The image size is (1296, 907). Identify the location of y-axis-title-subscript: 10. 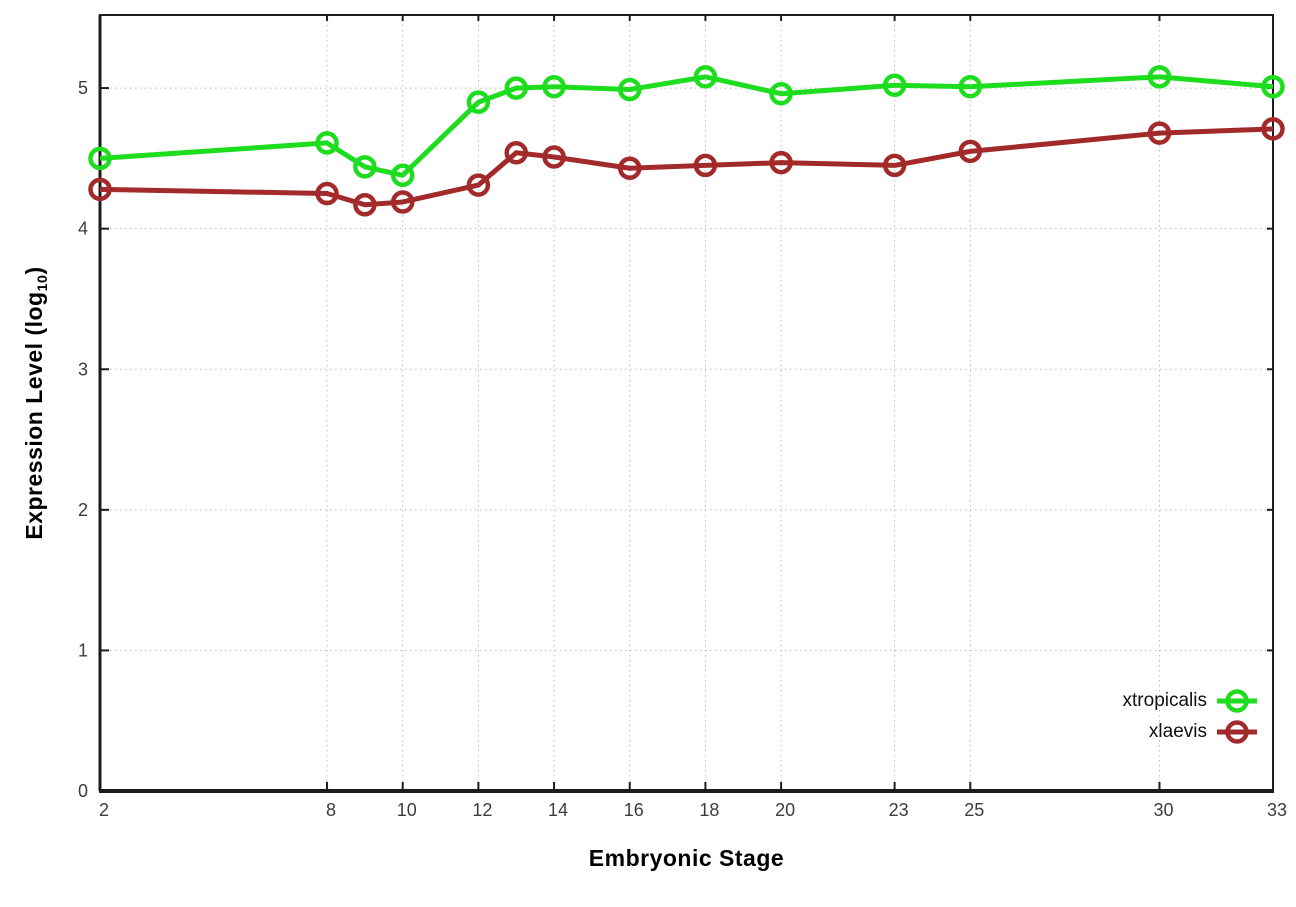
(42, 283).